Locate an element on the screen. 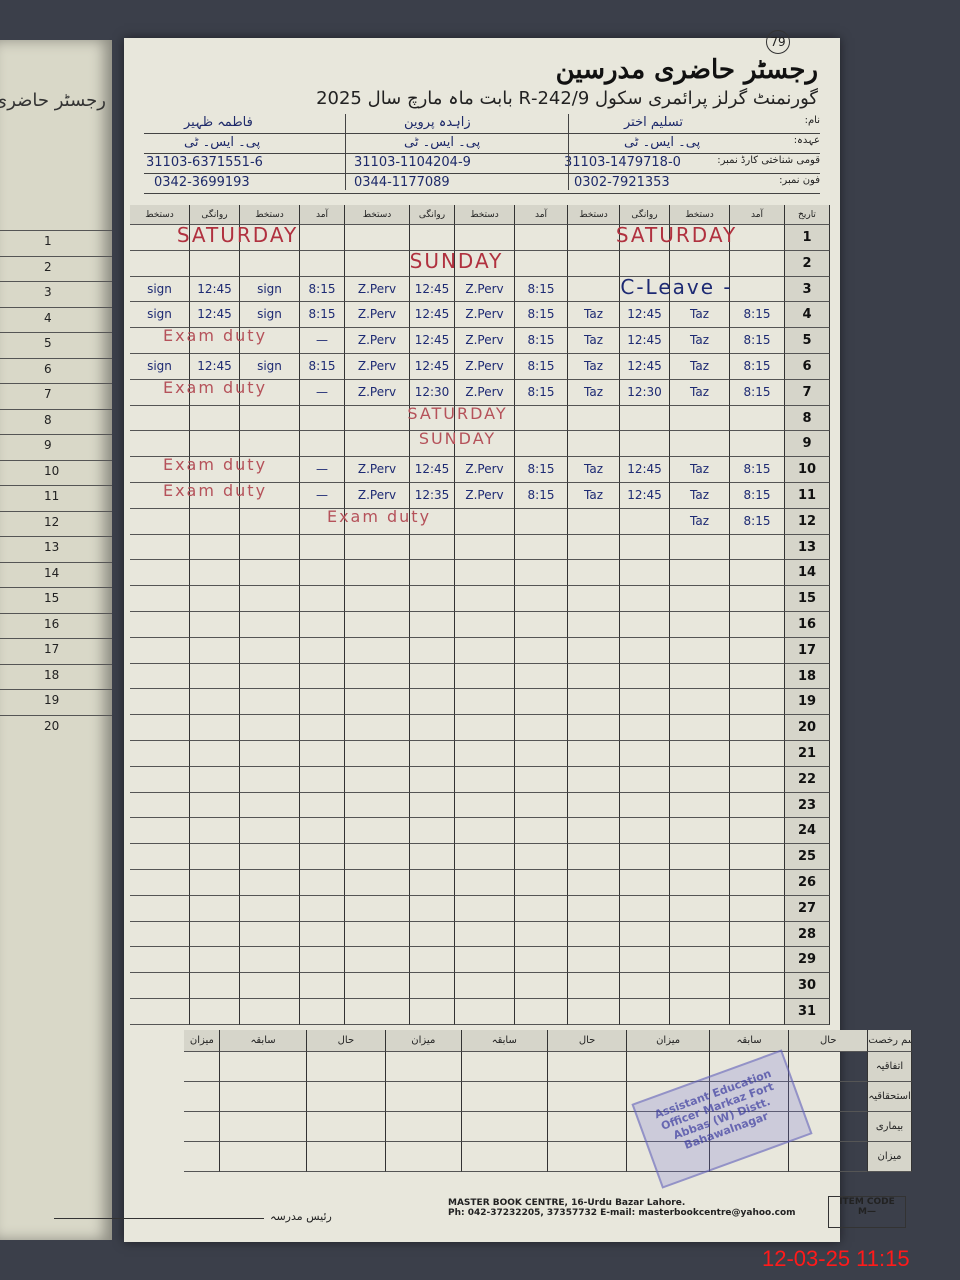 The height and width of the screenshot is (1280, 960). teacher-2-name: زاہدہ پروین is located at coordinates (437, 122).